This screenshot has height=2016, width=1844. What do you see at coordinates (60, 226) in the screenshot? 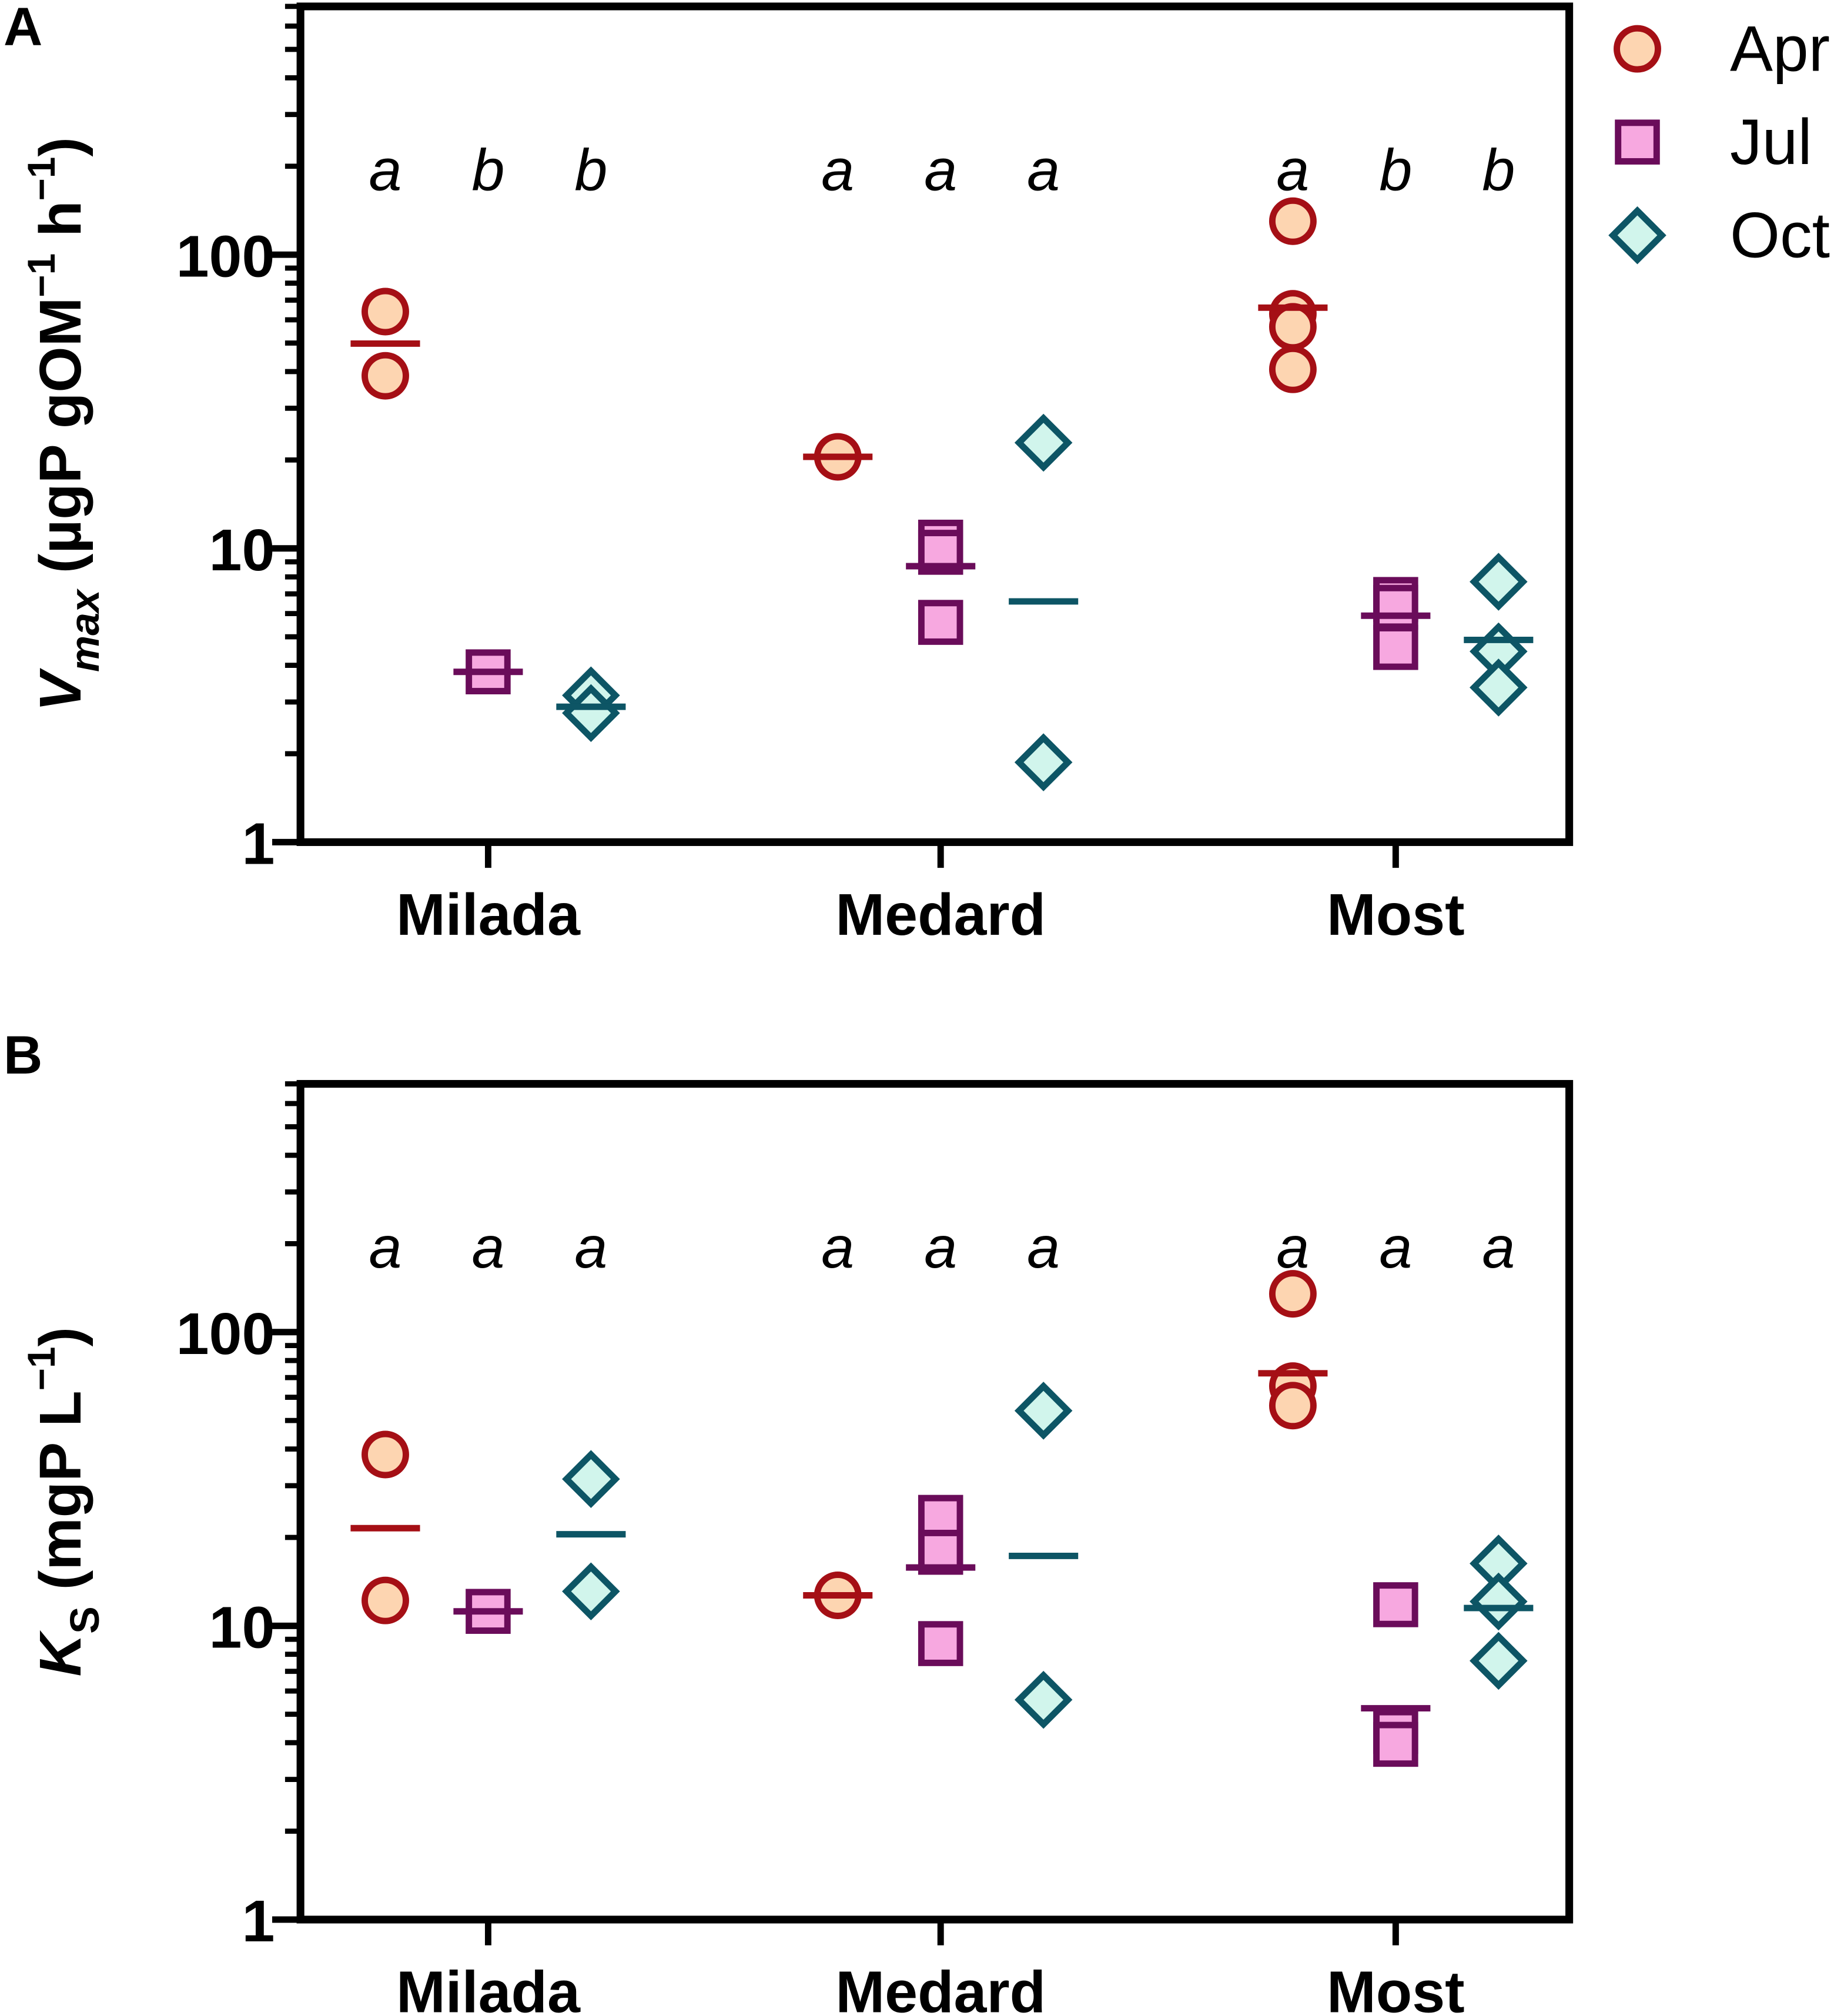
I see `y-axis-label-part: h` at bounding box center [60, 226].